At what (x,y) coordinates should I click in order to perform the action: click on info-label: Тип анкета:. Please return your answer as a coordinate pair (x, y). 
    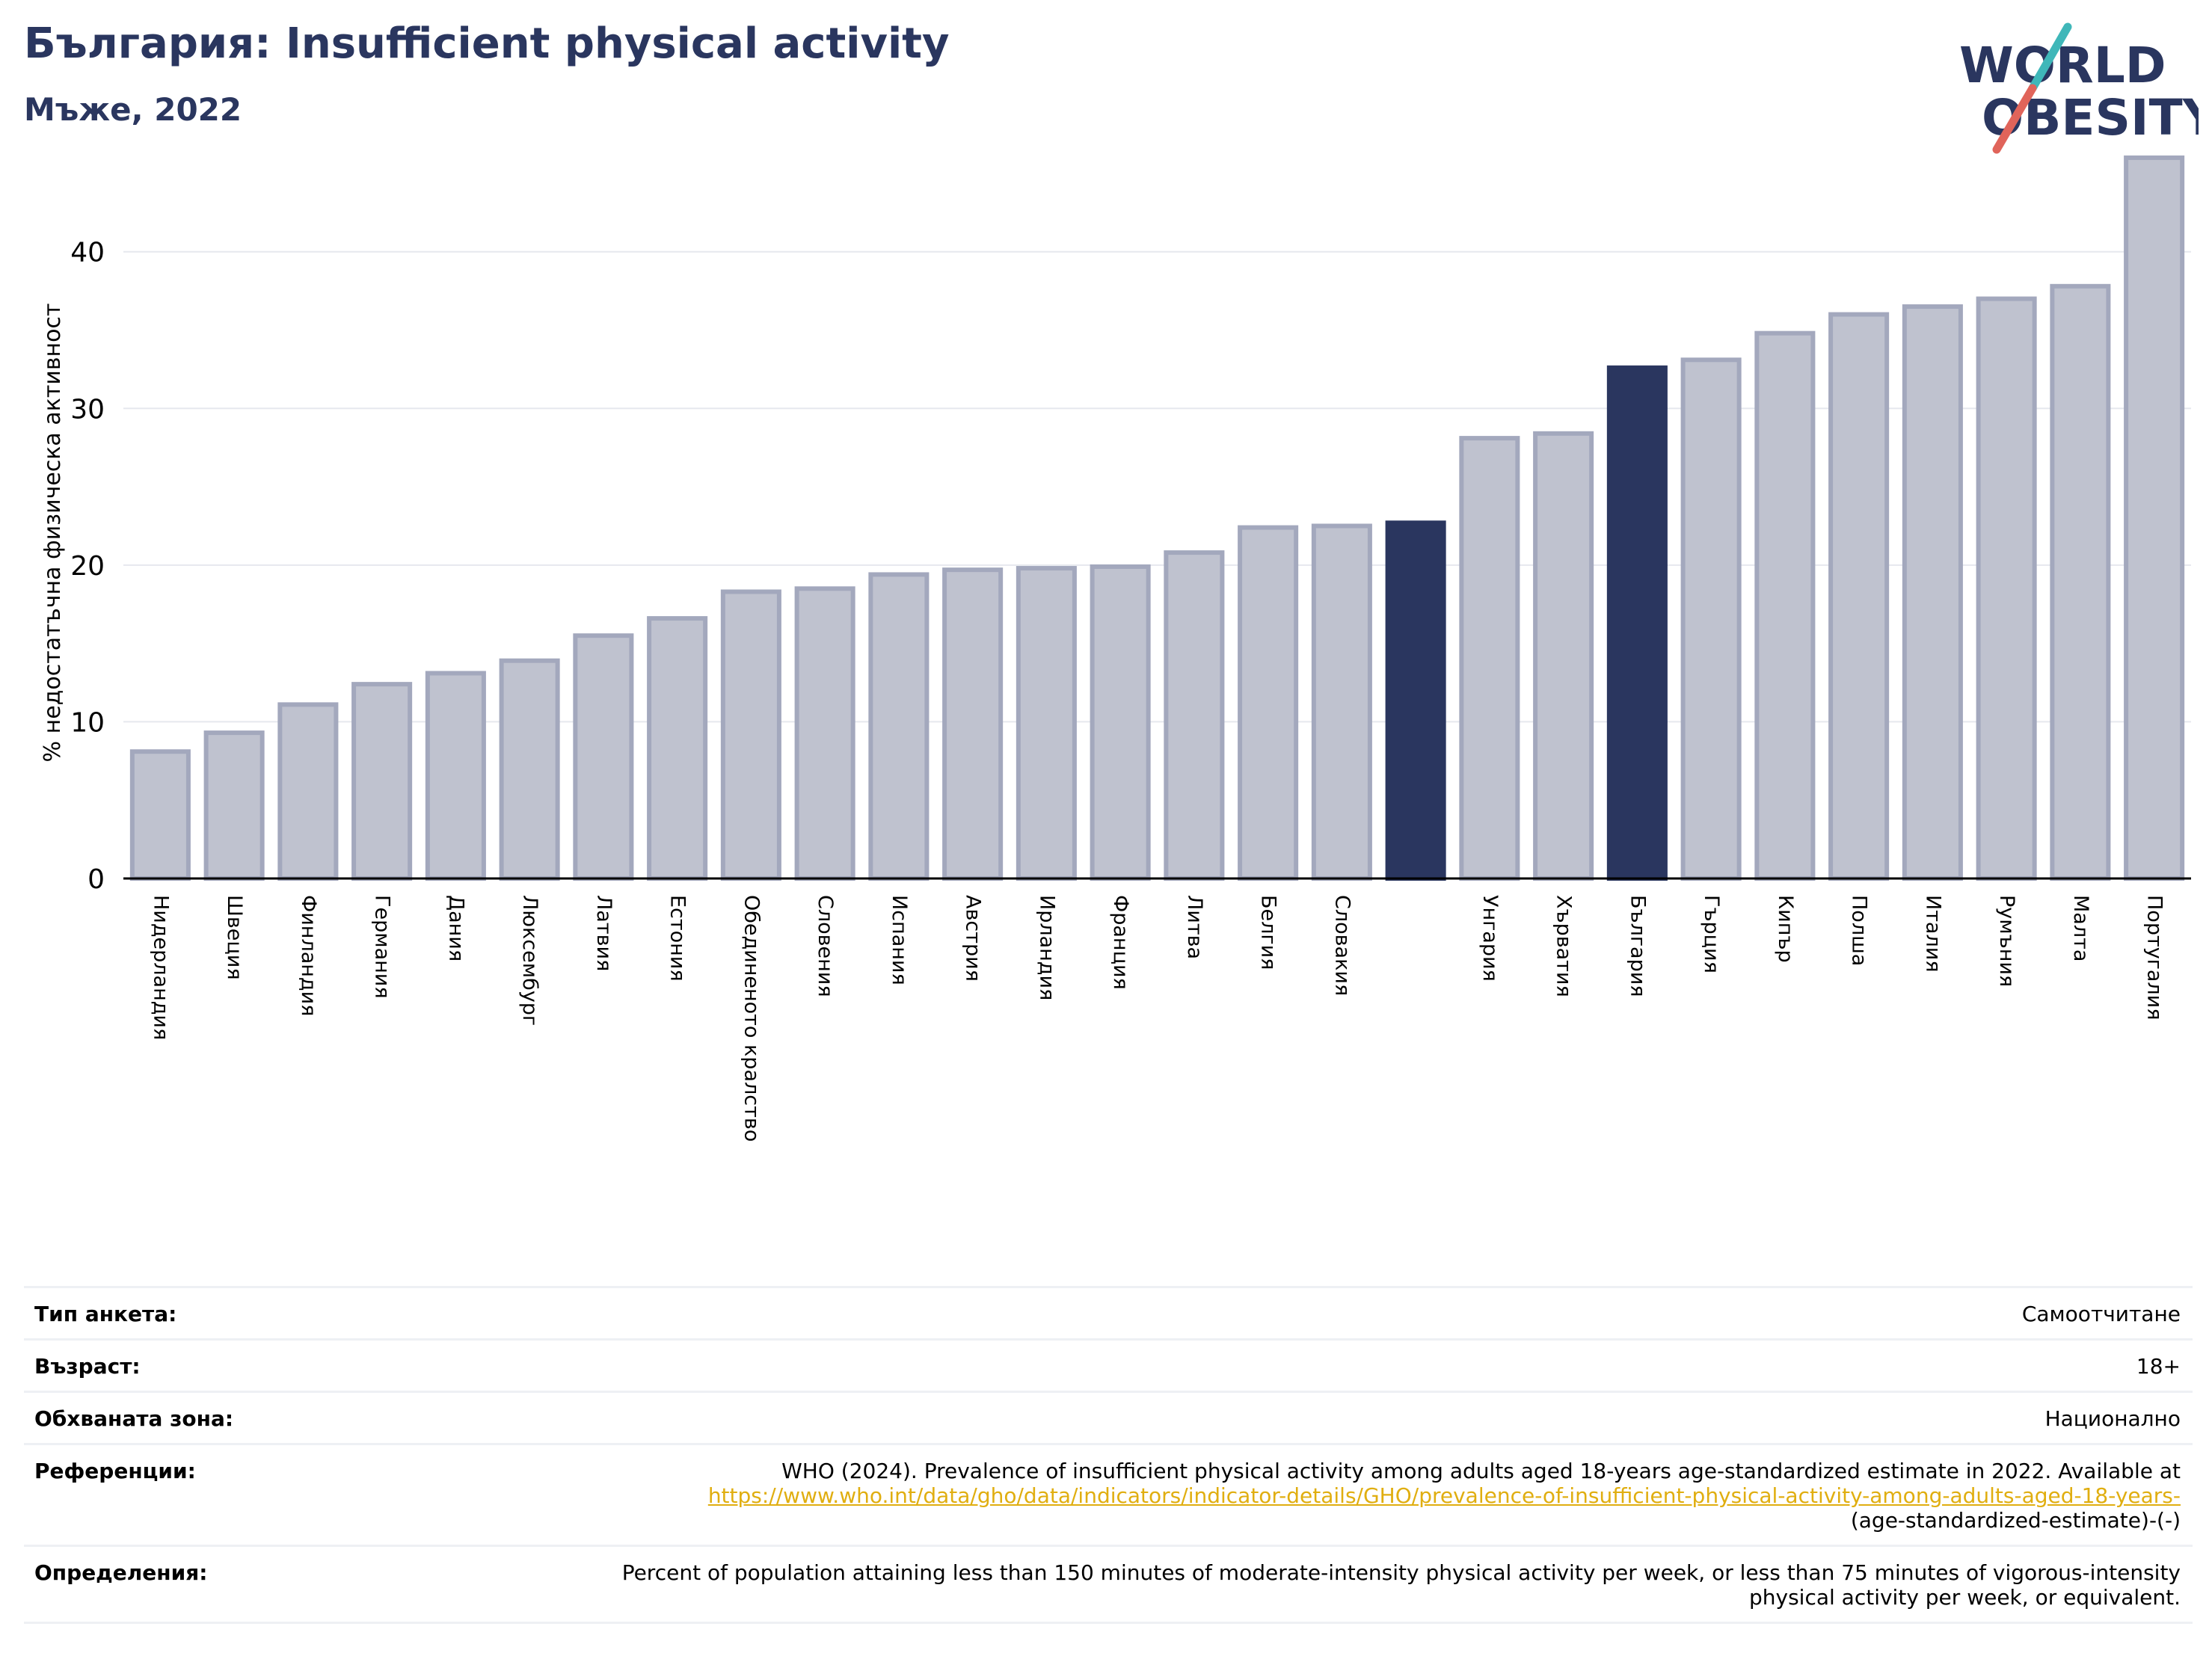
    Looking at the image, I should click on (105, 1314).